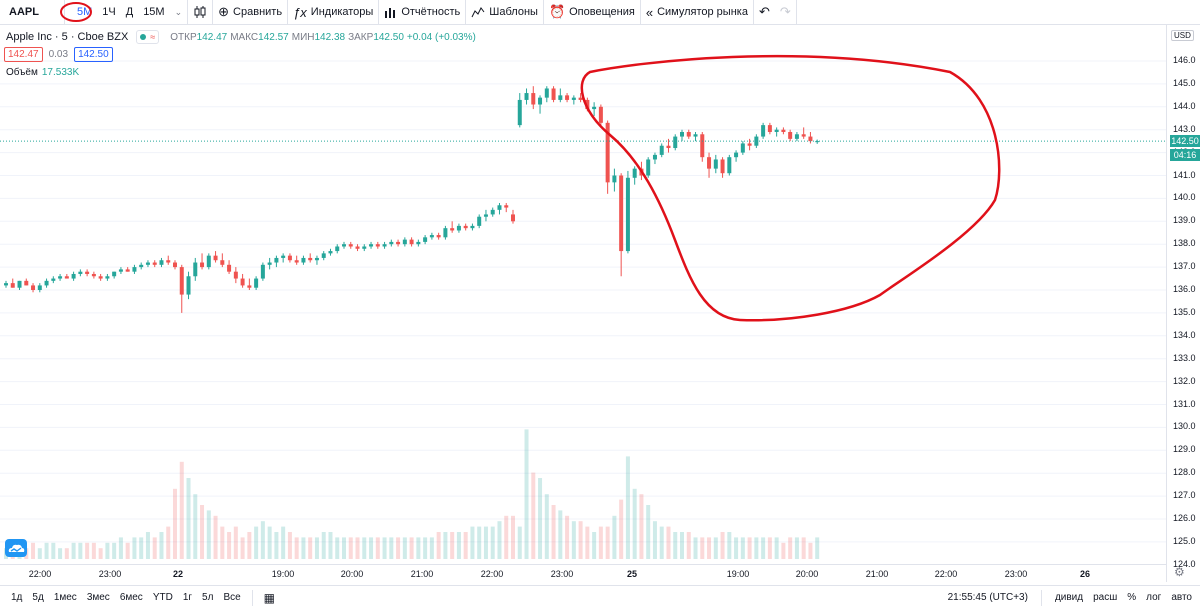 The image size is (1200, 609). Describe the element at coordinates (1069, 597) in the screenshot. I see `dividends-toggle: дивид` at that location.